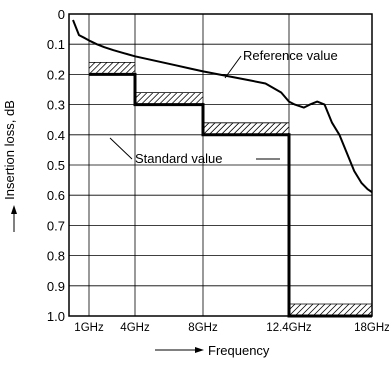  Describe the element at coordinates (289, 328) in the screenshot. I see `x-tick-label: 12.4GHz` at that location.